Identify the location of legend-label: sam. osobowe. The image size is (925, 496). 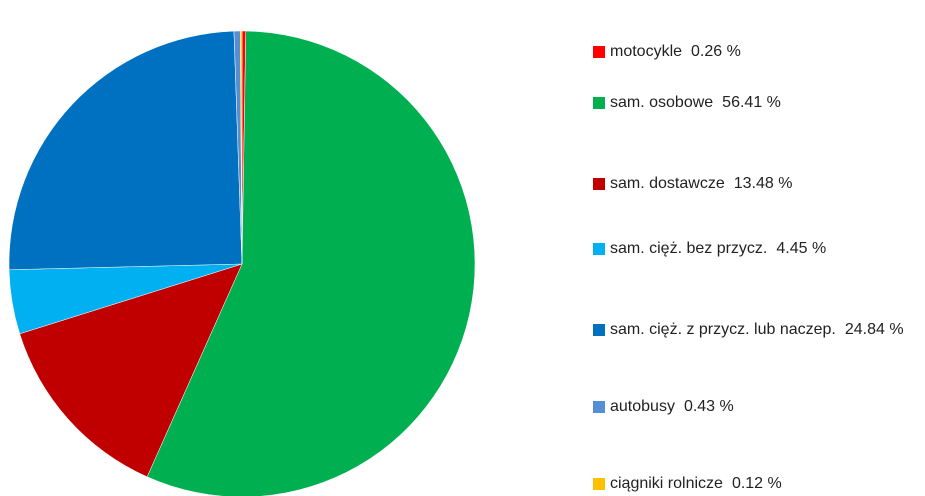
(661, 102).